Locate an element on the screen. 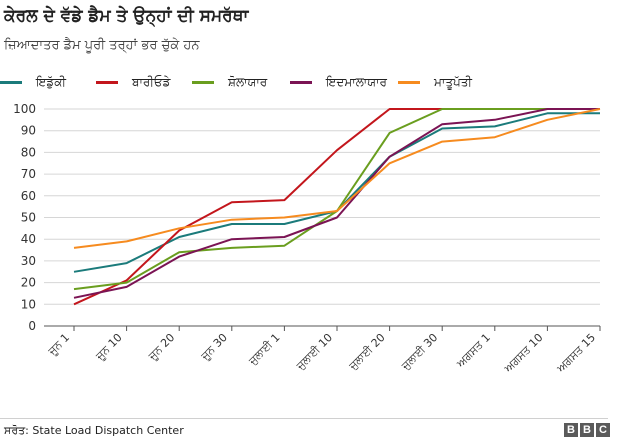 The image size is (640, 442). x-tick-label: ਅਗਸਤ 10 is located at coordinates (523, 353).